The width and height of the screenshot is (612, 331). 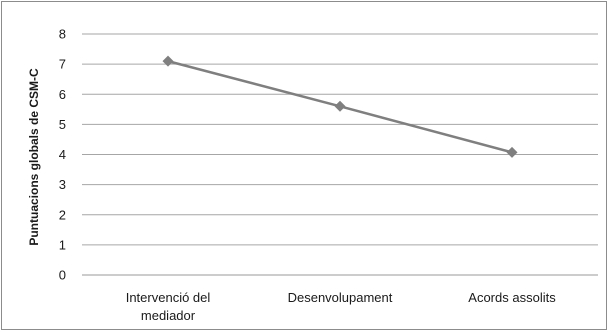 What do you see at coordinates (168, 306) in the screenshot?
I see `x-category-label: Intervenció del mediador` at bounding box center [168, 306].